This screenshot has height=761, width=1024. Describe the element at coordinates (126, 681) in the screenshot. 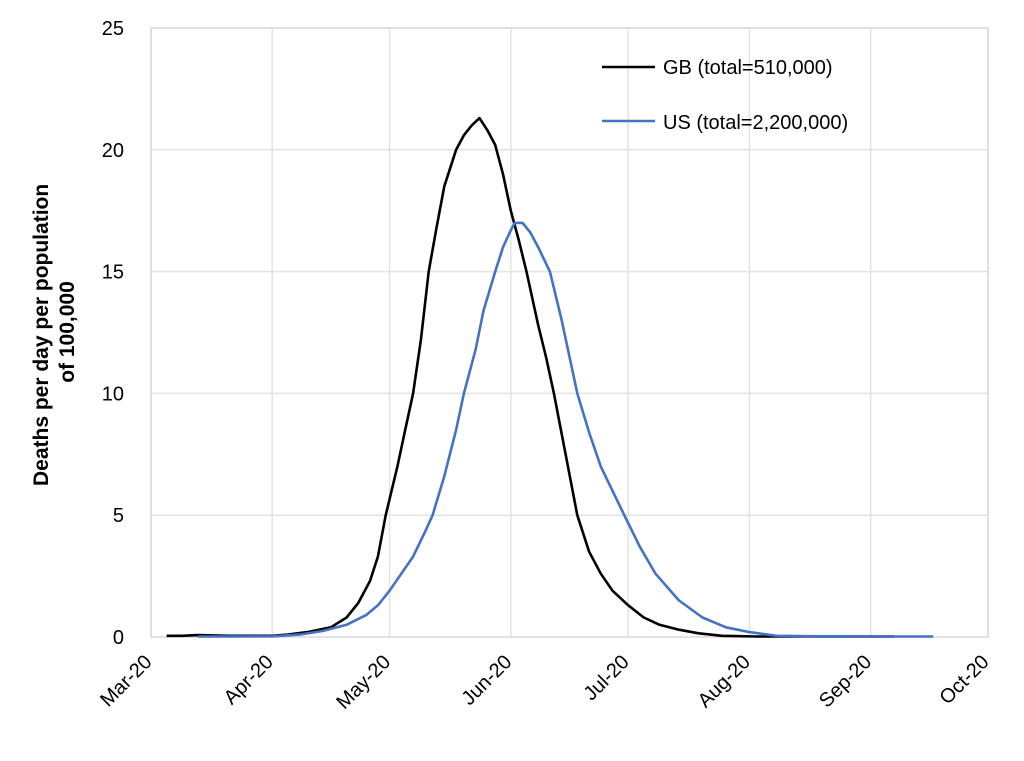

I see `x-tick-label: Mar-20` at that location.